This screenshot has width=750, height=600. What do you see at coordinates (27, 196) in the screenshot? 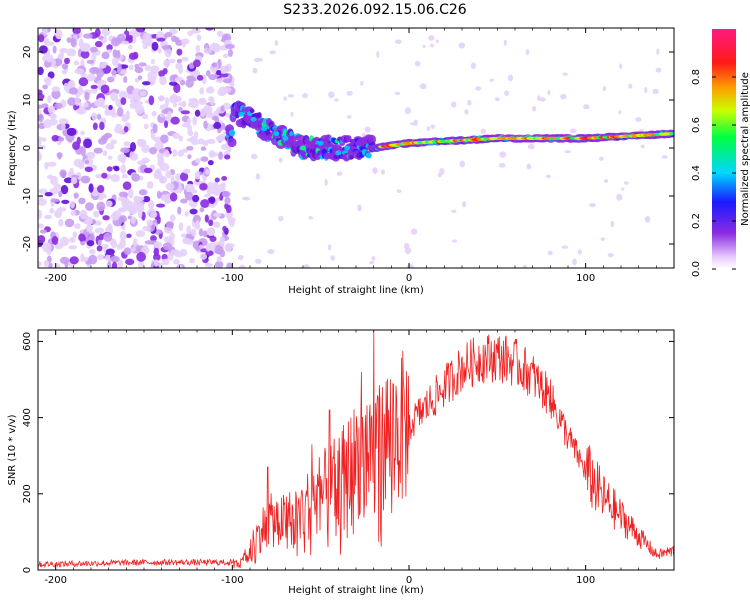
I see `spectrogram-y-tick-label: -10` at bounding box center [27, 196].